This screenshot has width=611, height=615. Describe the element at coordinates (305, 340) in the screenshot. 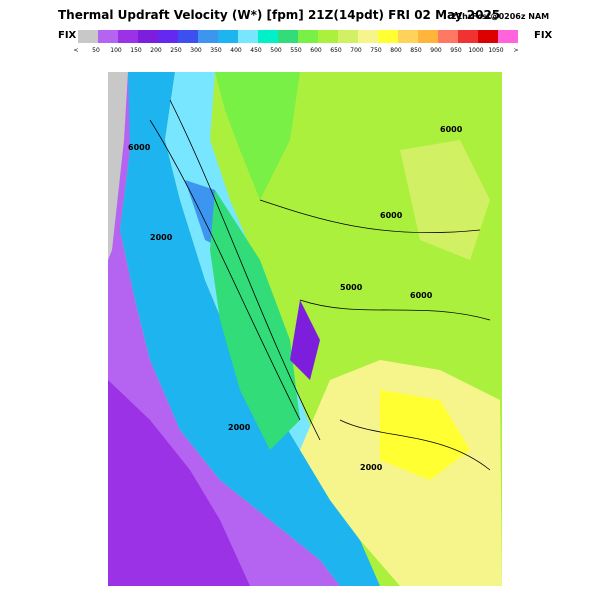

I see `mountain-purple` at that location.